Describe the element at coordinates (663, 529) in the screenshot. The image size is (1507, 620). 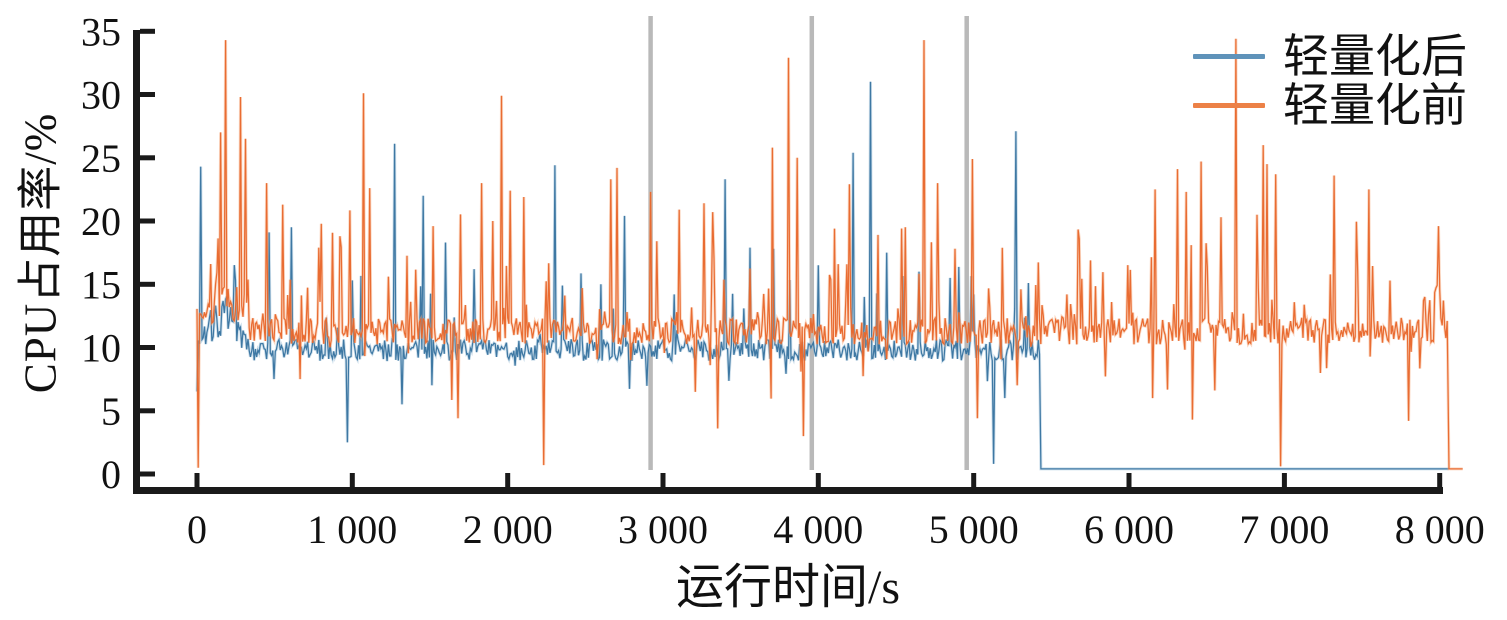
I see `x-tick-label: 3 000` at that location.